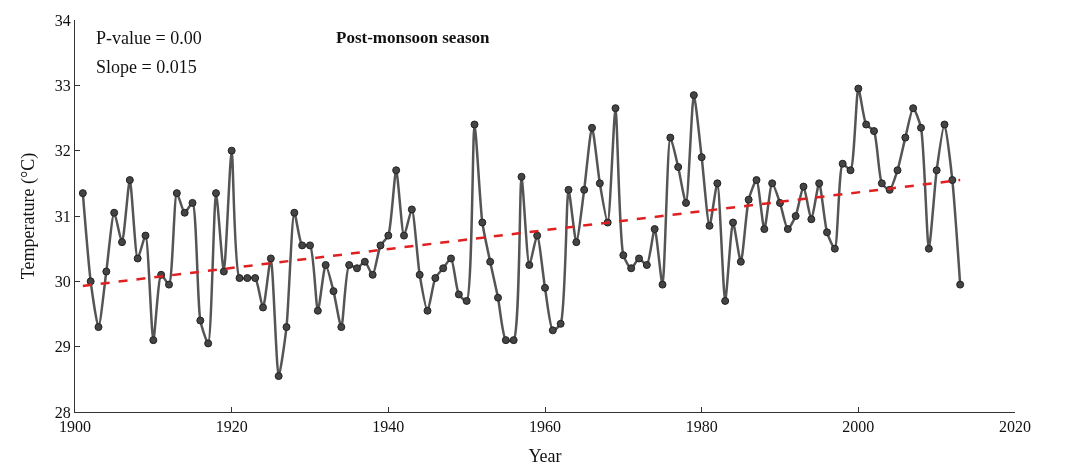  Describe the element at coordinates (1015, 427) in the screenshot. I see `x-tick-label: 2020` at that location.